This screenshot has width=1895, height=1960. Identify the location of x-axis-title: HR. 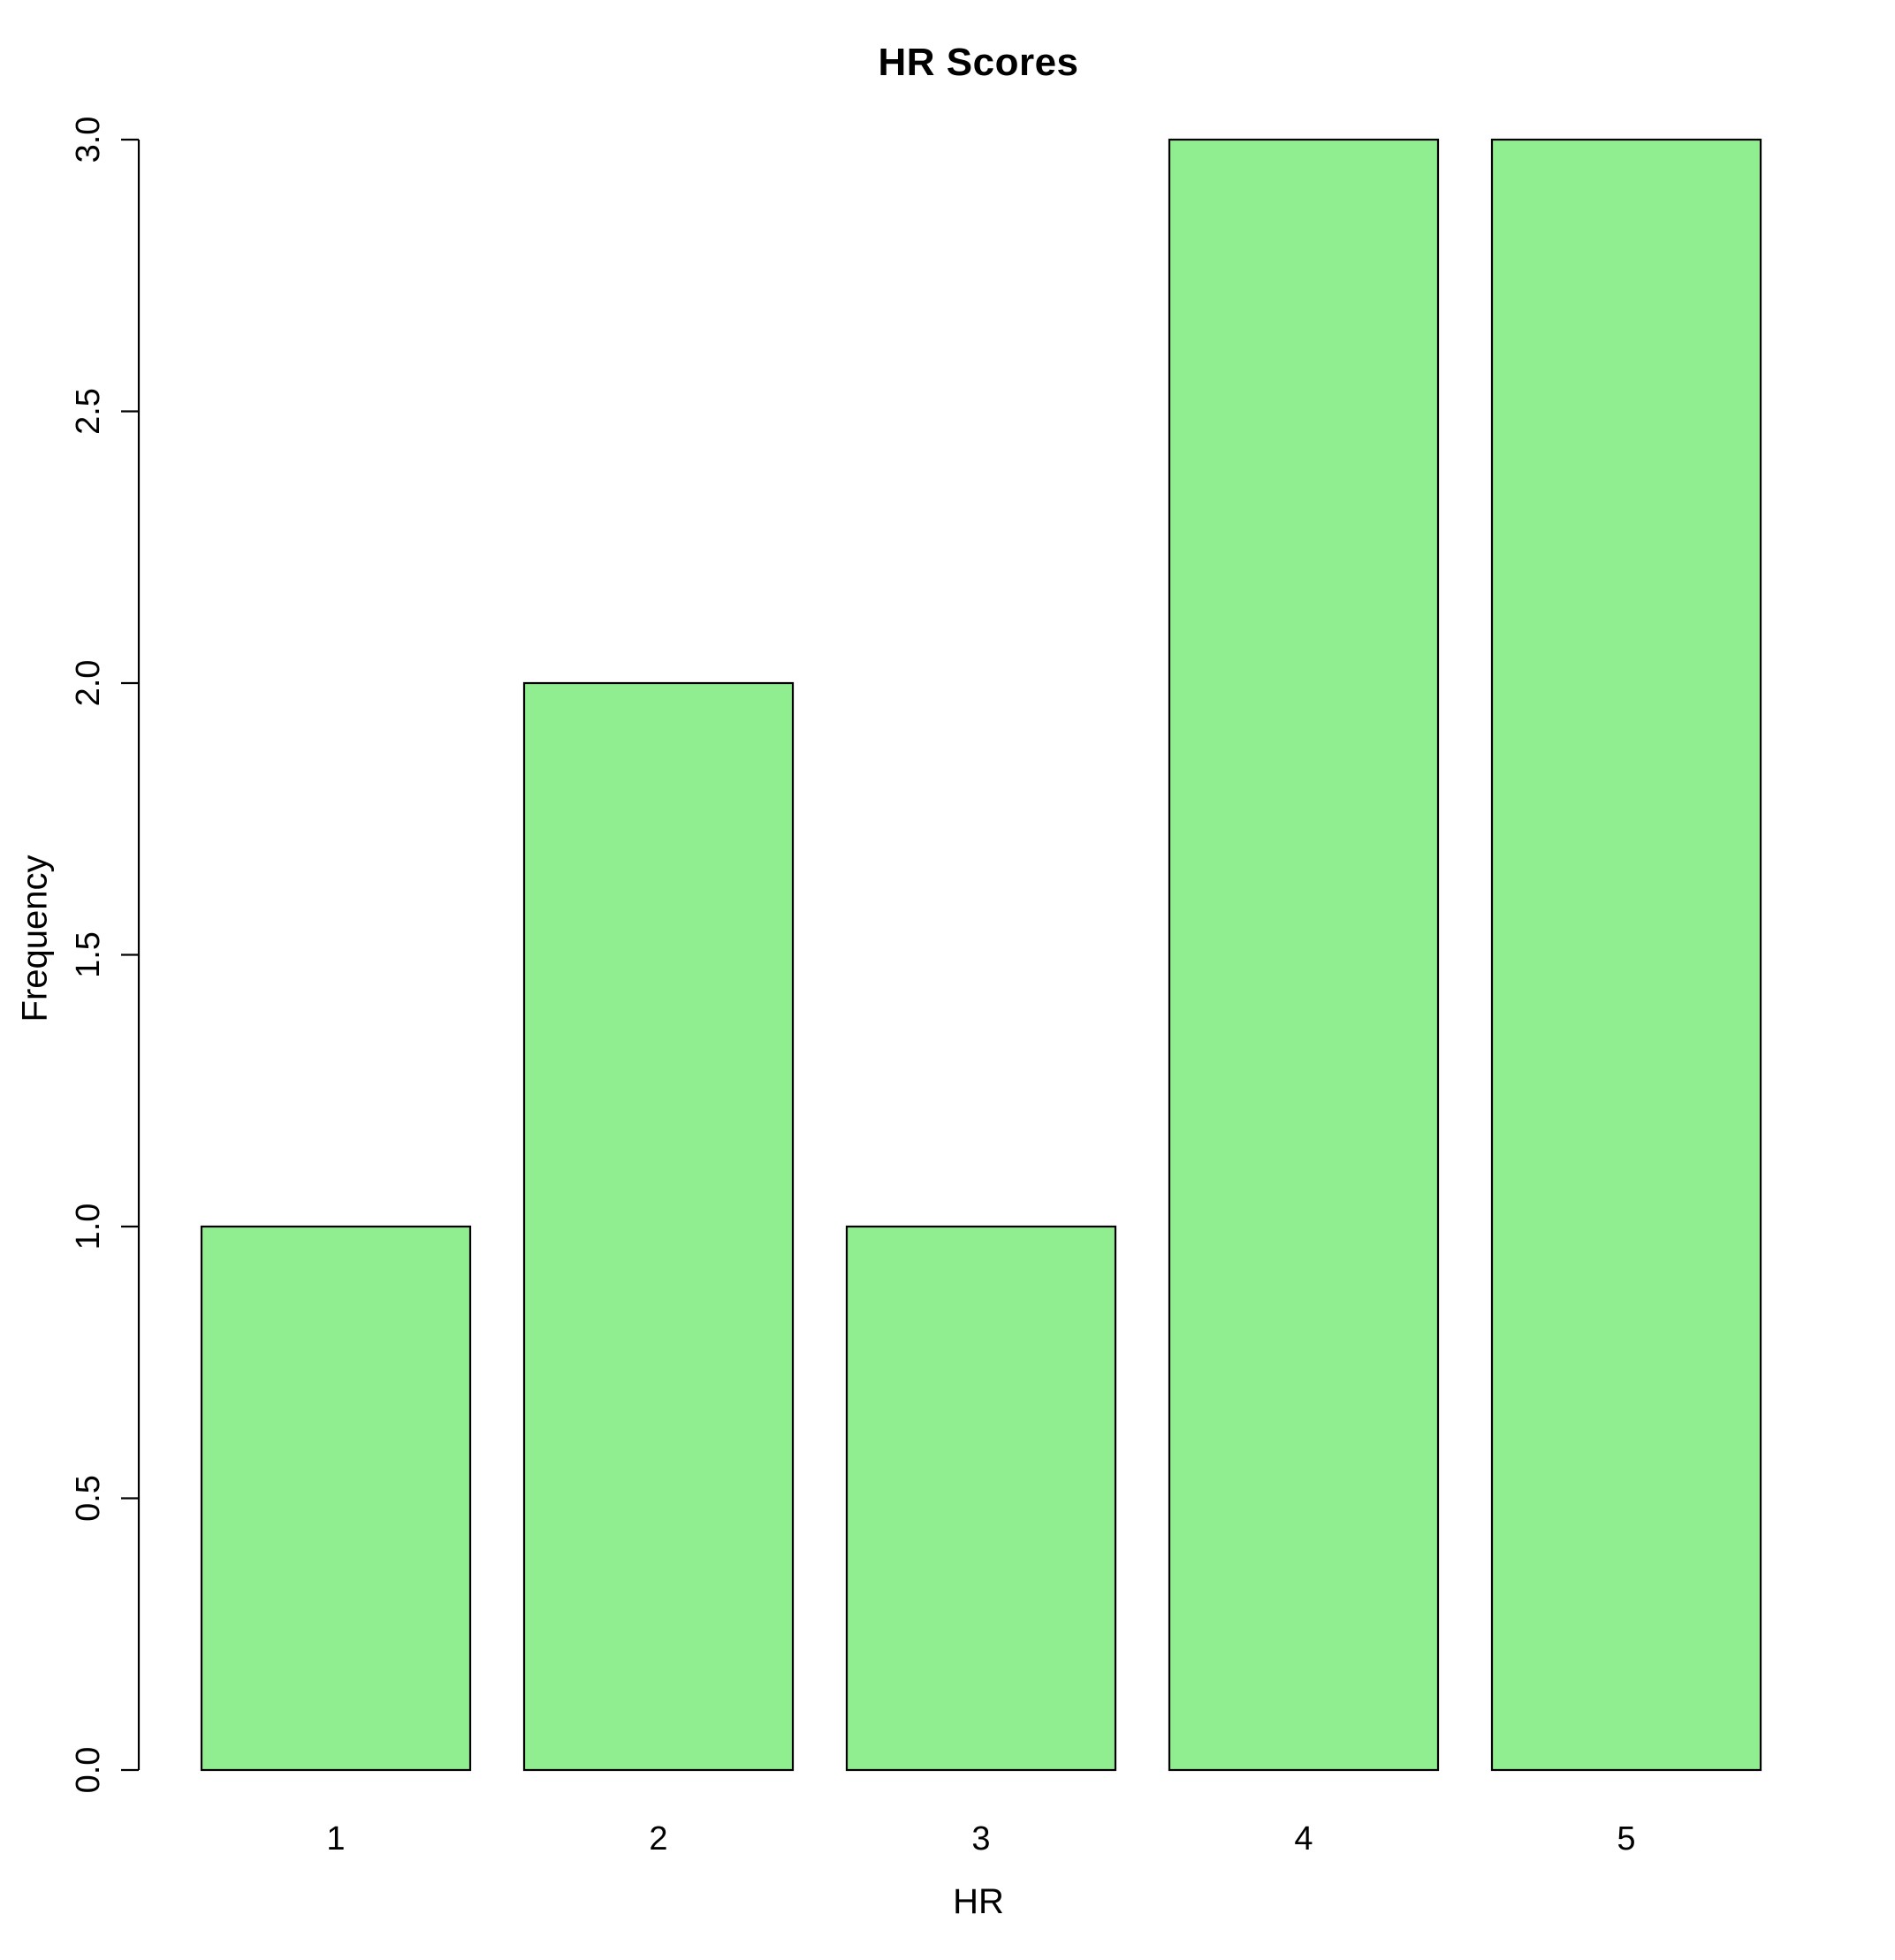
(978, 1901).